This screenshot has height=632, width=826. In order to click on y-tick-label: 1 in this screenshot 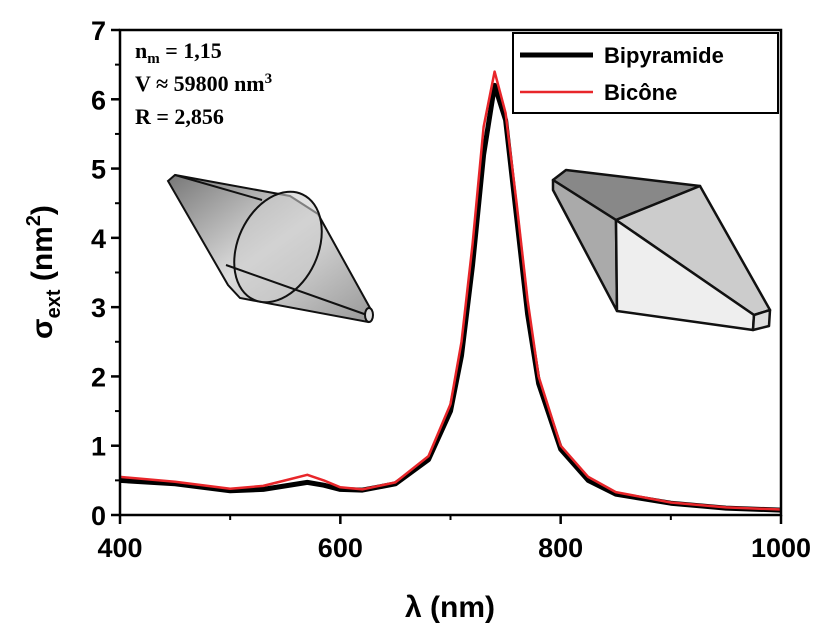, I will do `click(98, 447)`.